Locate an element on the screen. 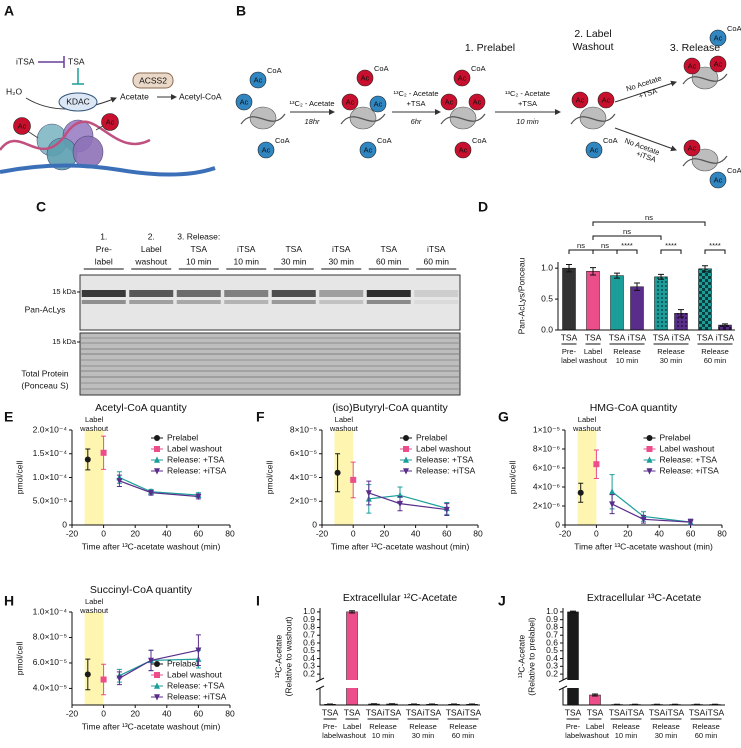 Image resolution: width=741 pixels, height=748 pixels. chart-title: HMG-CoA quantity is located at coordinates (634, 408).